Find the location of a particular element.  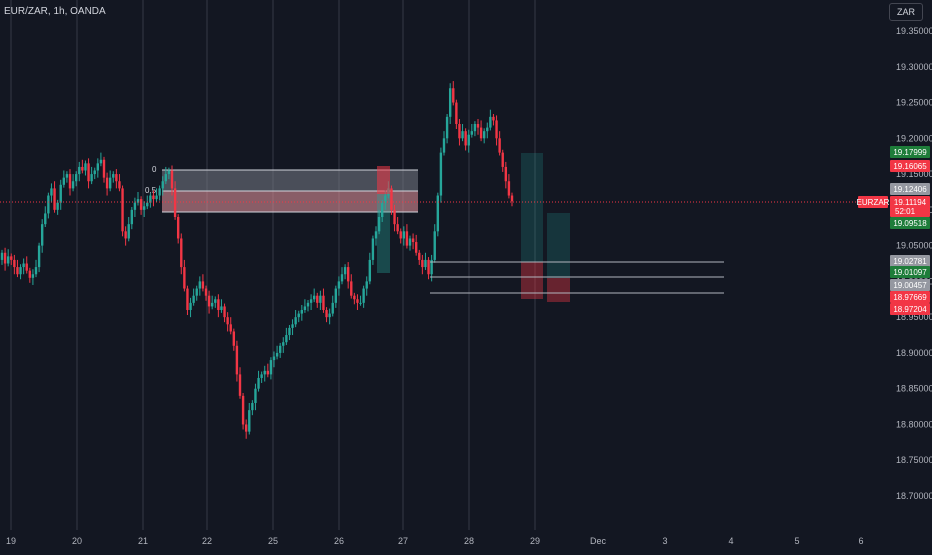

x-tick-label: 21 is located at coordinates (143, 541).